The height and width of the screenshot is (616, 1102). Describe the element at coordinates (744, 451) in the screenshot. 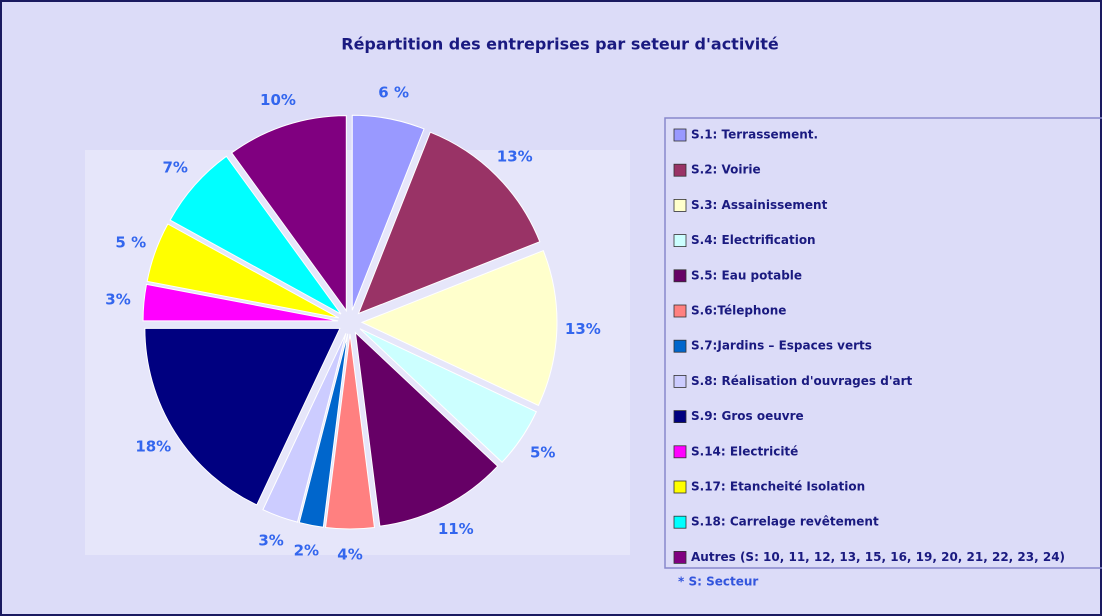

I see `legend-label: S.14: Electricité` at that location.